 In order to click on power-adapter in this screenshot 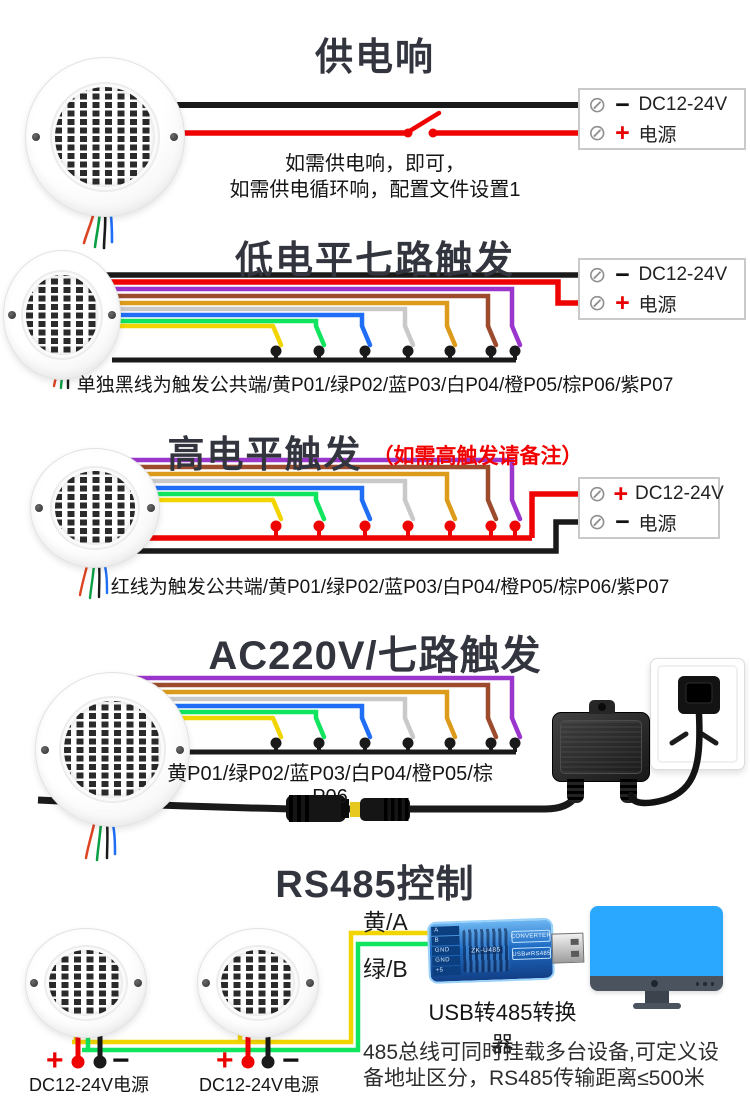, I will do `click(601, 751)`.